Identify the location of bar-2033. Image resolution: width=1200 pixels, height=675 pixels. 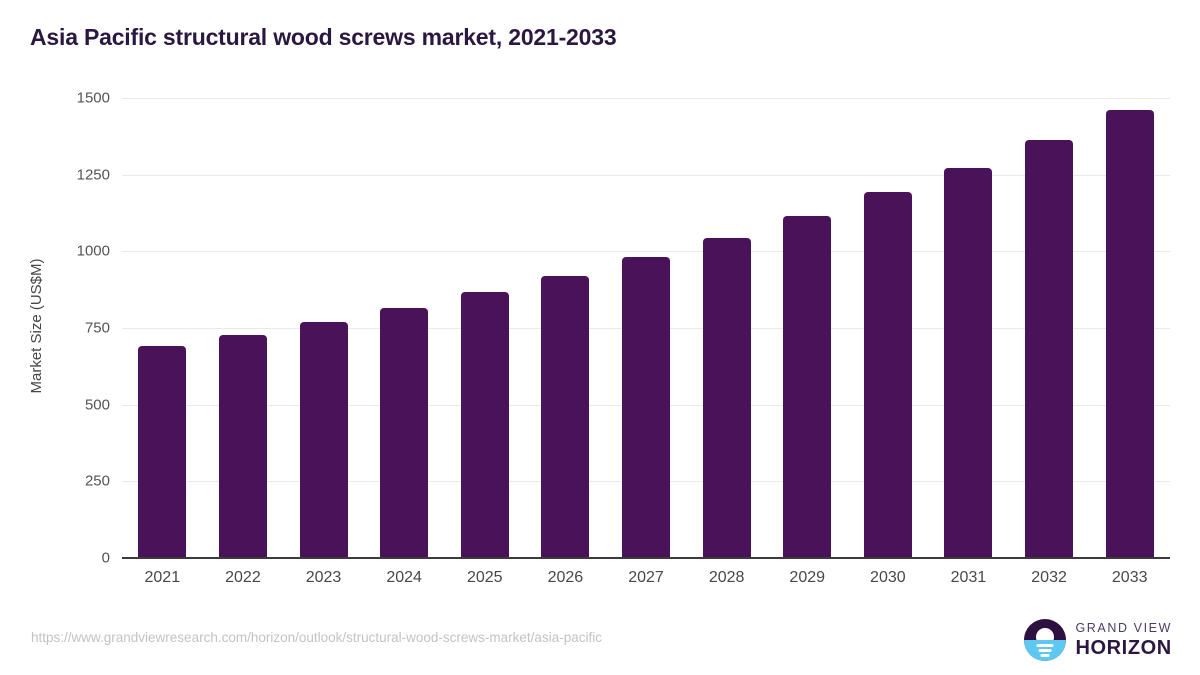
(1129, 333).